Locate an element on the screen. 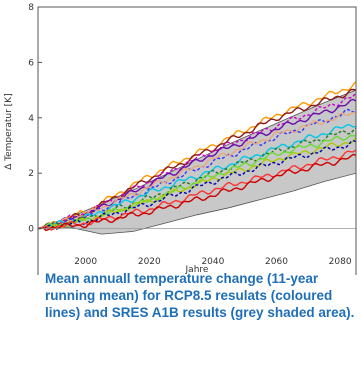 This screenshot has width=361, height=369. x-axis-label: Jahre is located at coordinates (197, 270).